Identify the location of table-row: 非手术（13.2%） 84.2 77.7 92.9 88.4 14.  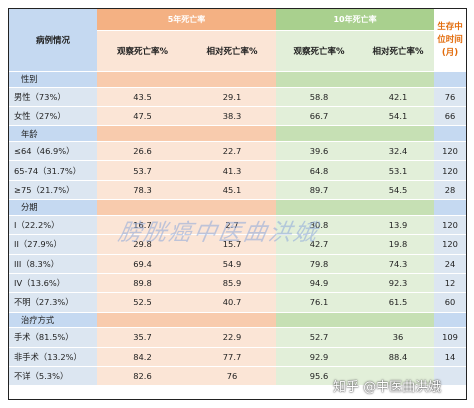
(237, 357).